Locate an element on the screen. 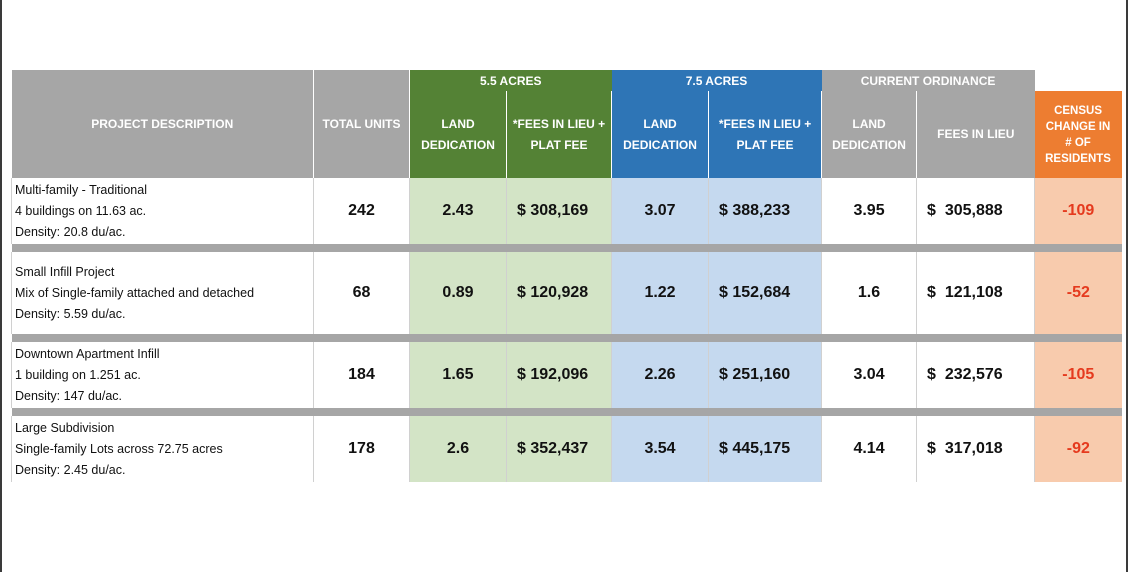 This screenshot has width=1128, height=572. fees-plat-5-5-cell: $ 308,169 is located at coordinates (558, 211).